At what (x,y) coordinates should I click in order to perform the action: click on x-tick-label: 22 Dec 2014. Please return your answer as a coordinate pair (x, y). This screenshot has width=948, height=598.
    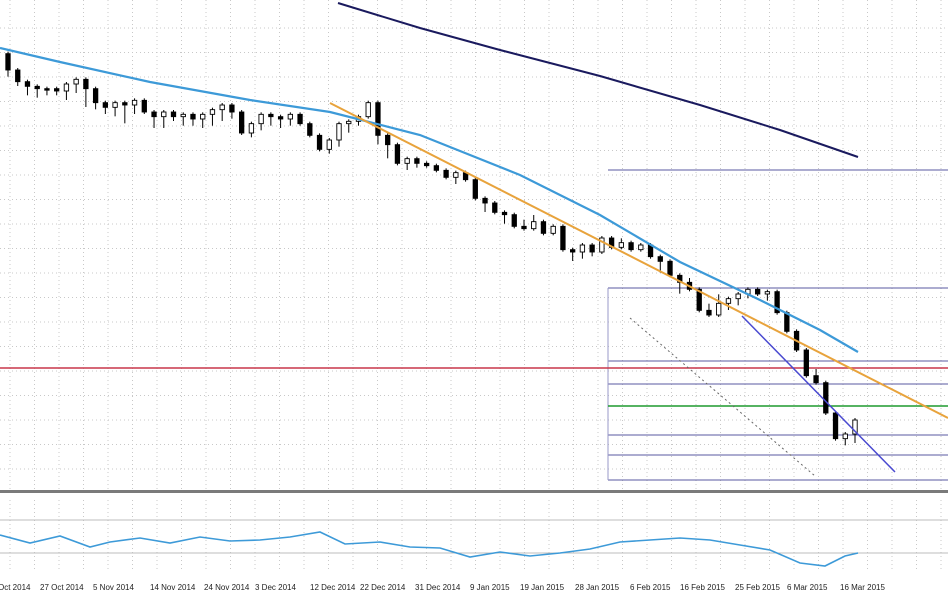
    Looking at the image, I should click on (383, 587).